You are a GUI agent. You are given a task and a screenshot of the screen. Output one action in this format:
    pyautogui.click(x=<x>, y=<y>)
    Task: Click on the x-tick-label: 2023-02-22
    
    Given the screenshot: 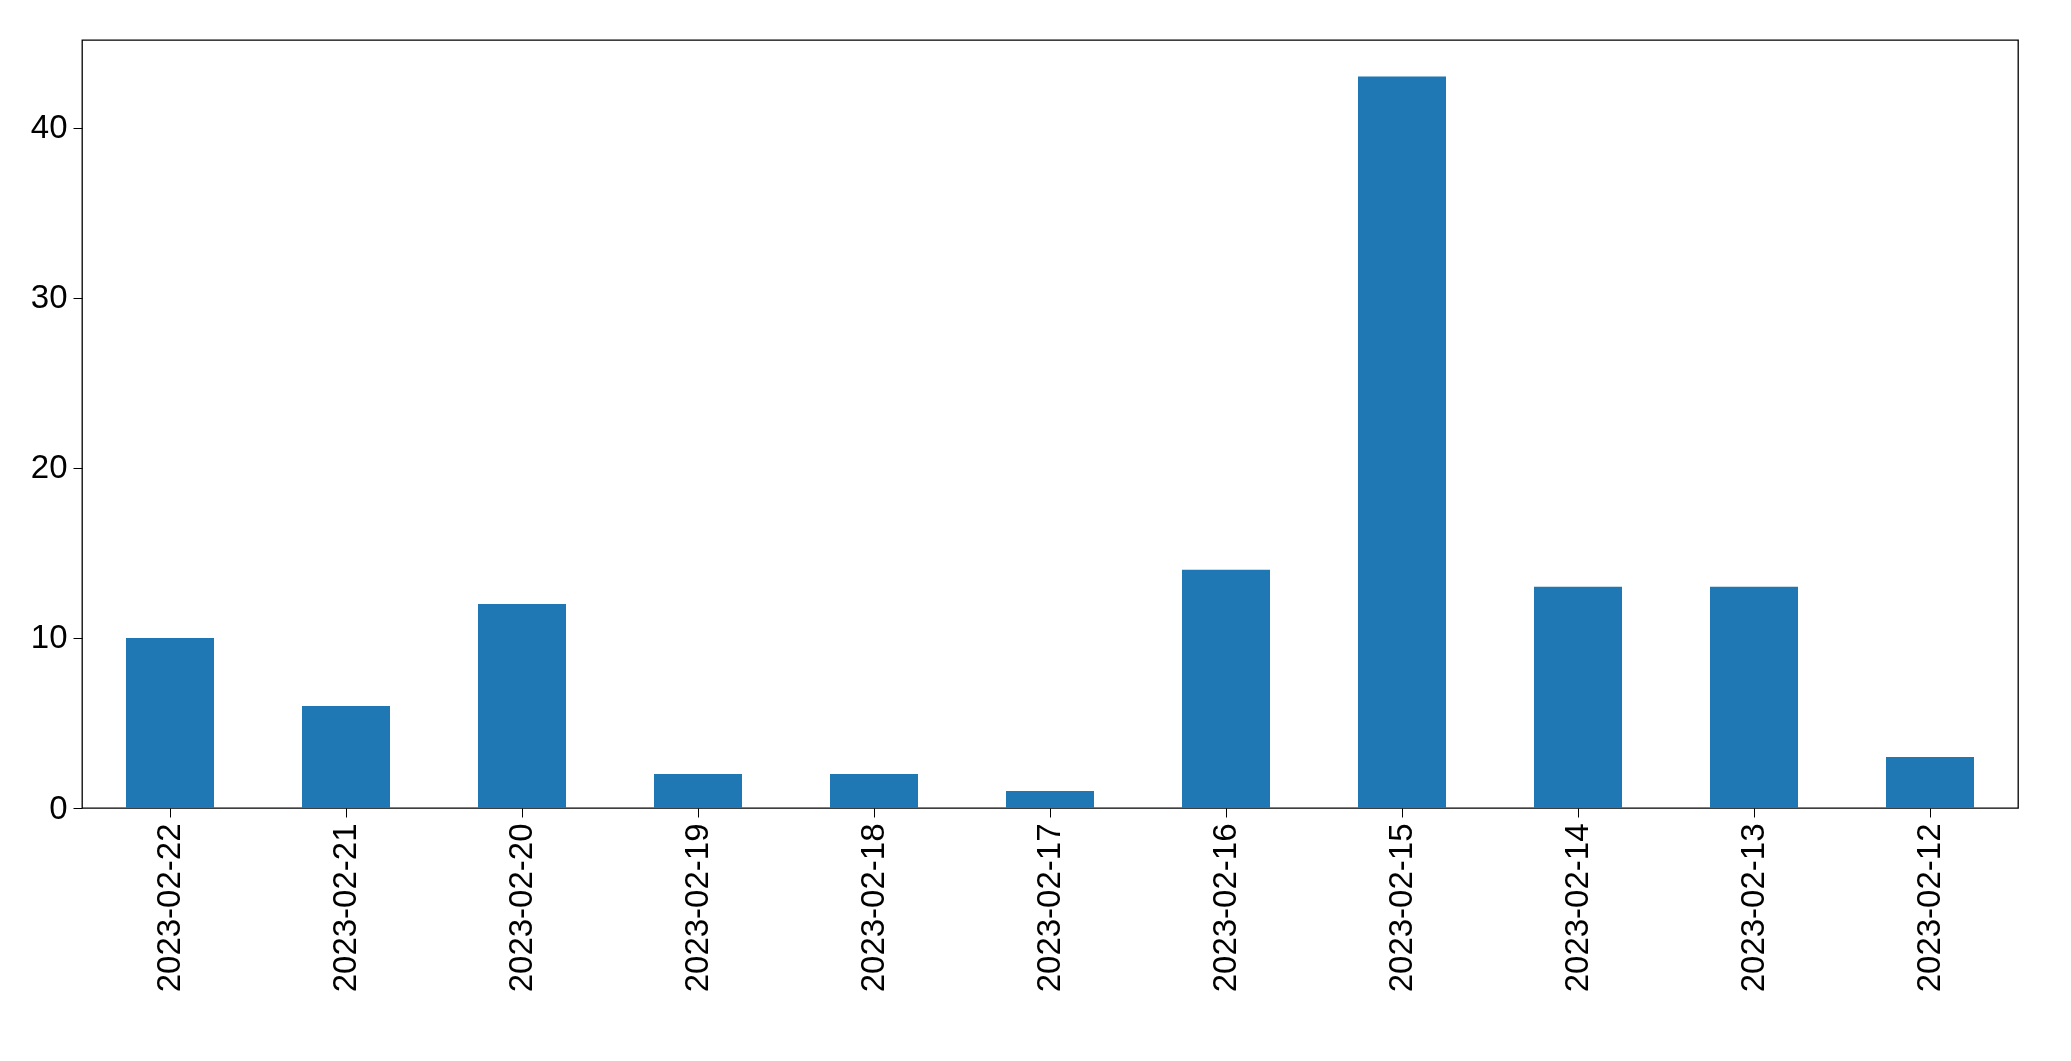 What is the action you would take?
    pyautogui.click(x=168, y=908)
    